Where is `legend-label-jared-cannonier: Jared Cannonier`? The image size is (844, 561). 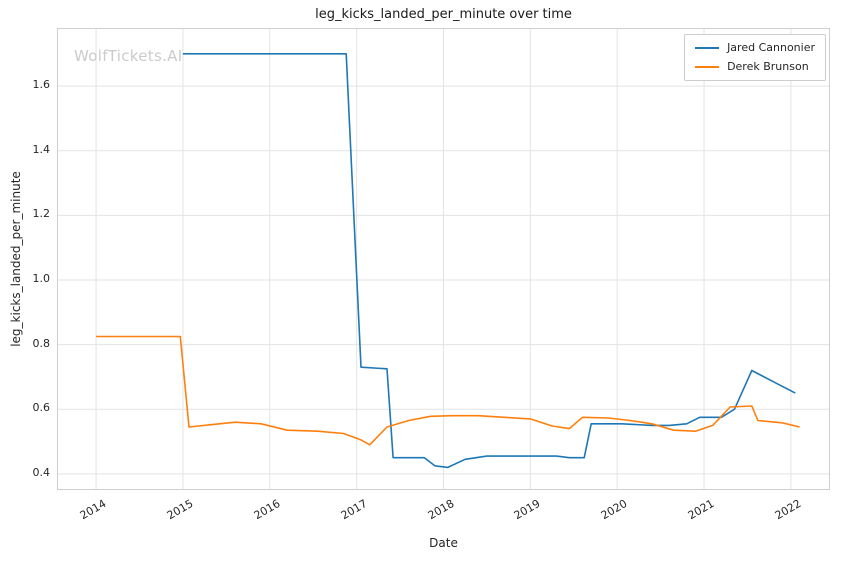 legend-label-jared-cannonier: Jared Cannonier is located at coordinates (771, 47).